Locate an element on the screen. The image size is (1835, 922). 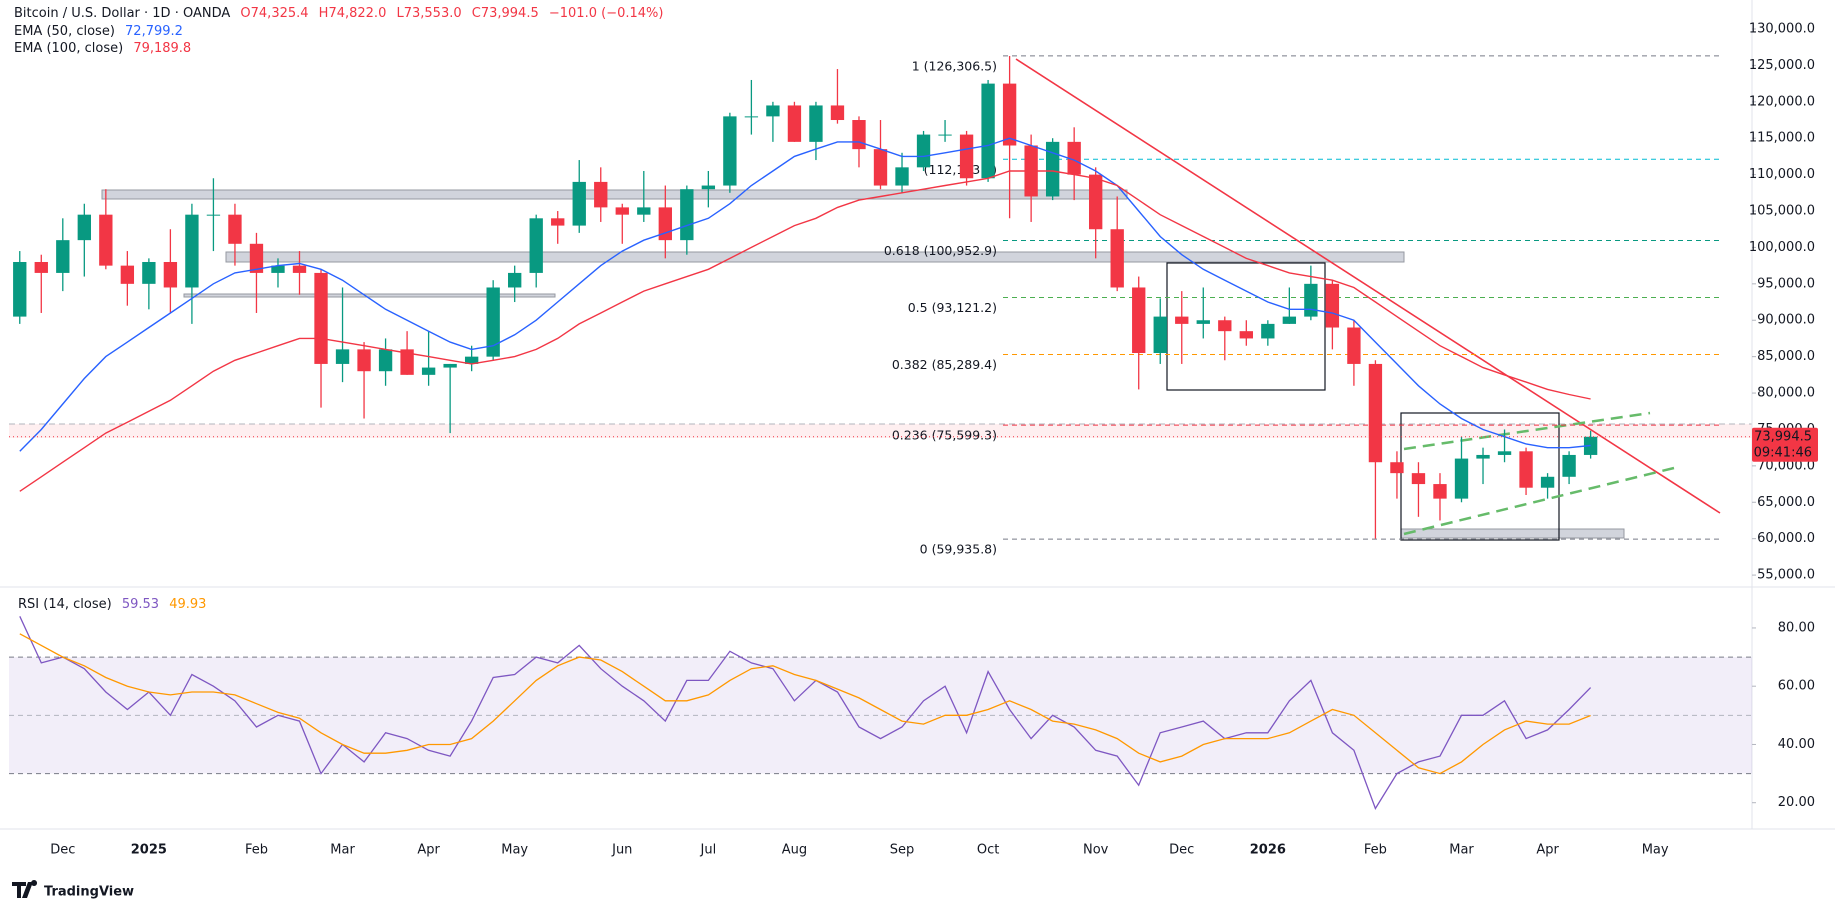
rsi-title: RSI (14, close) is located at coordinates (65, 604).